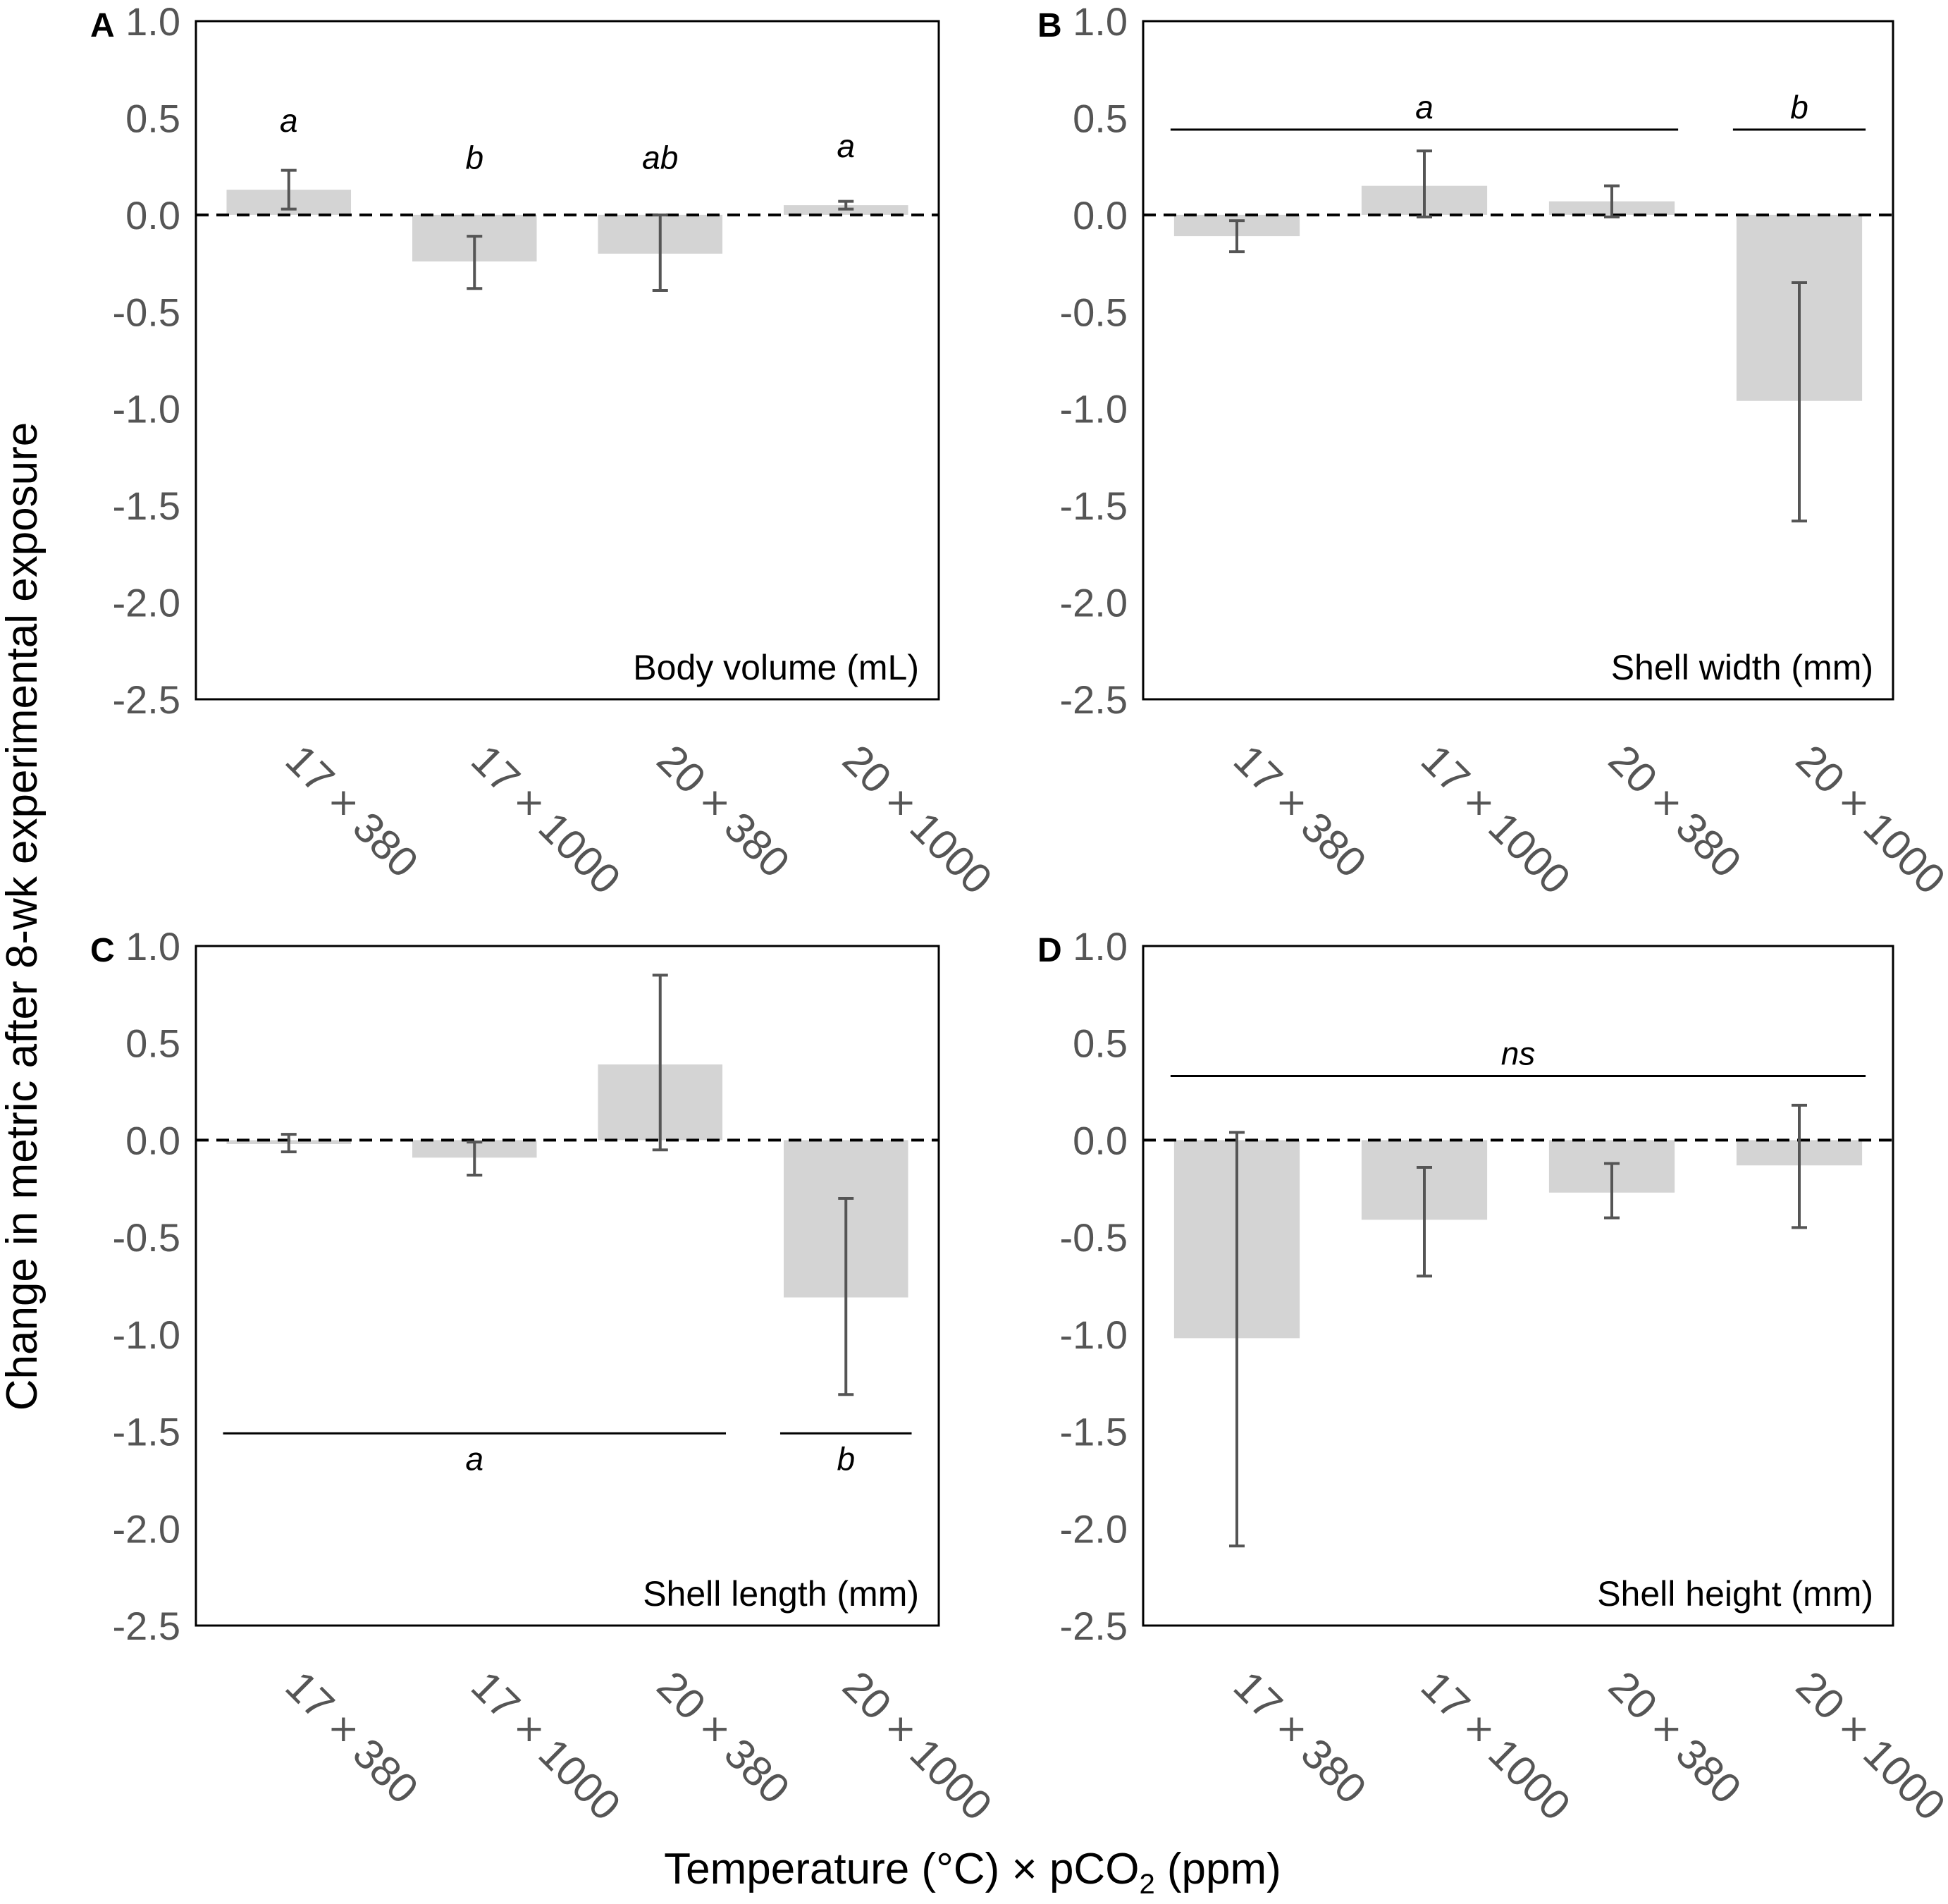 This screenshot has height=1904, width=1948. What do you see at coordinates (102, 951) in the screenshot?
I see `panel-letter: C` at bounding box center [102, 951].